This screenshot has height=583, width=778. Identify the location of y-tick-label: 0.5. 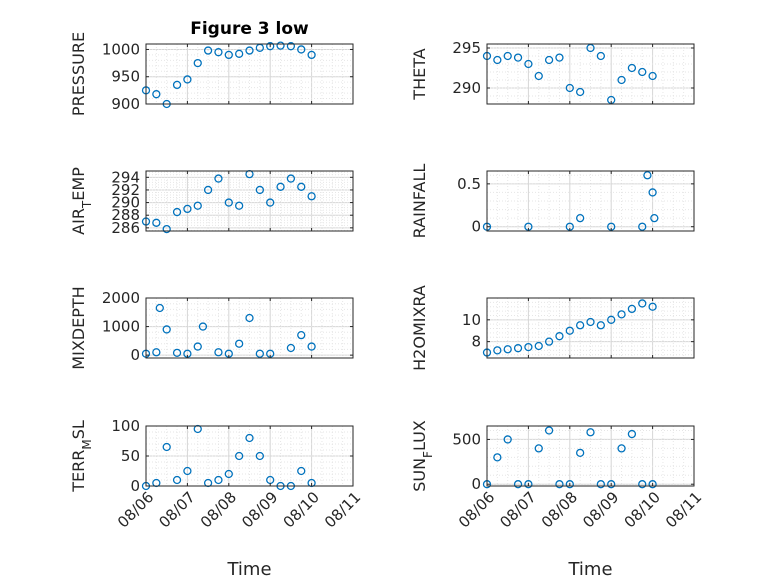
(469, 184).